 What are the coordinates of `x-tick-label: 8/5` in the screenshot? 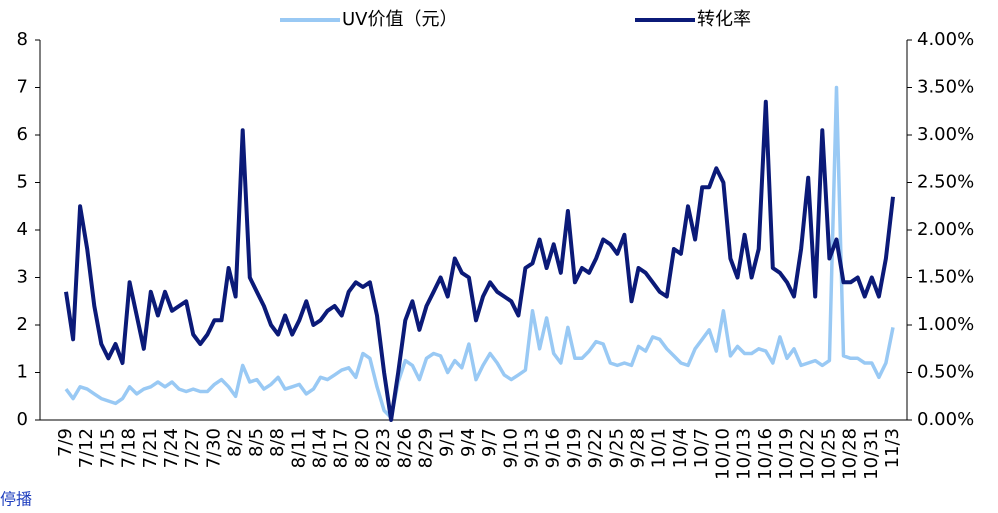 It's located at (256, 442).